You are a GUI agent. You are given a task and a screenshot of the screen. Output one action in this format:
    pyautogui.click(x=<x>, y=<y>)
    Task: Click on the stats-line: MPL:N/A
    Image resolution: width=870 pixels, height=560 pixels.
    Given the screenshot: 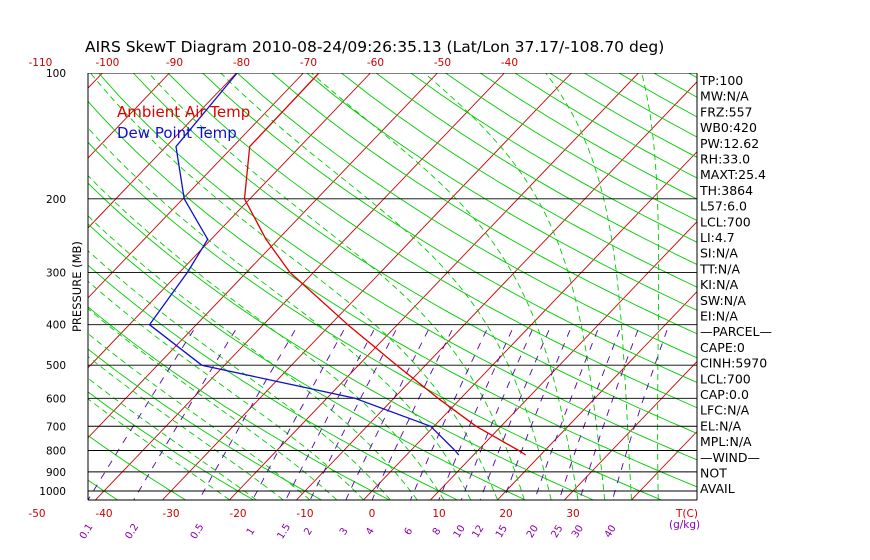 What is the action you would take?
    pyautogui.click(x=726, y=441)
    